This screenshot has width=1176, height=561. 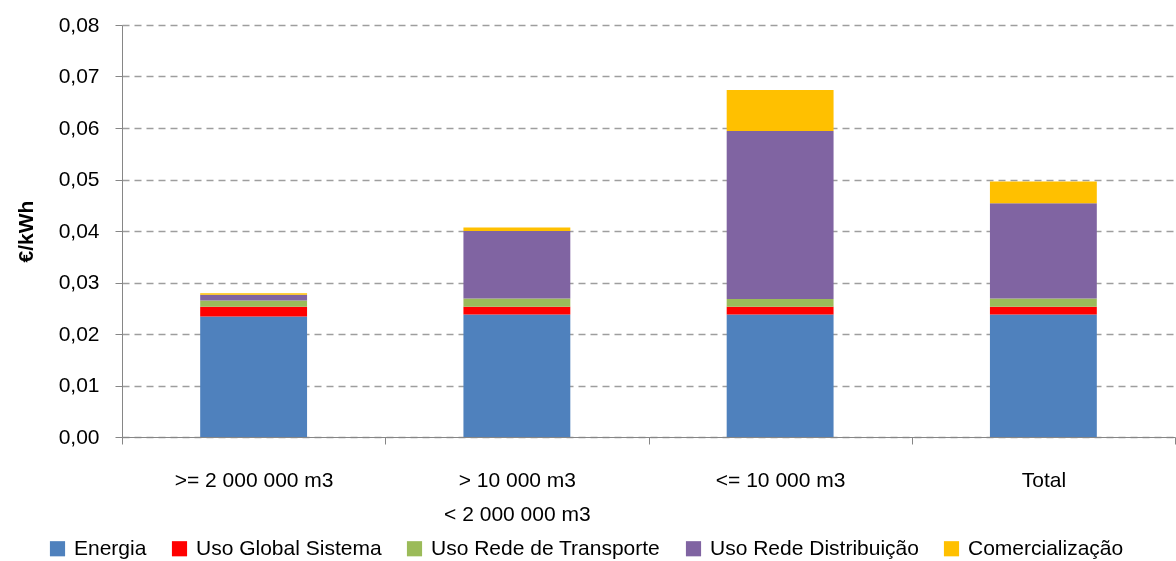 What do you see at coordinates (780, 479) in the screenshot?
I see `x-tick-label: <= 10 000 m3` at bounding box center [780, 479].